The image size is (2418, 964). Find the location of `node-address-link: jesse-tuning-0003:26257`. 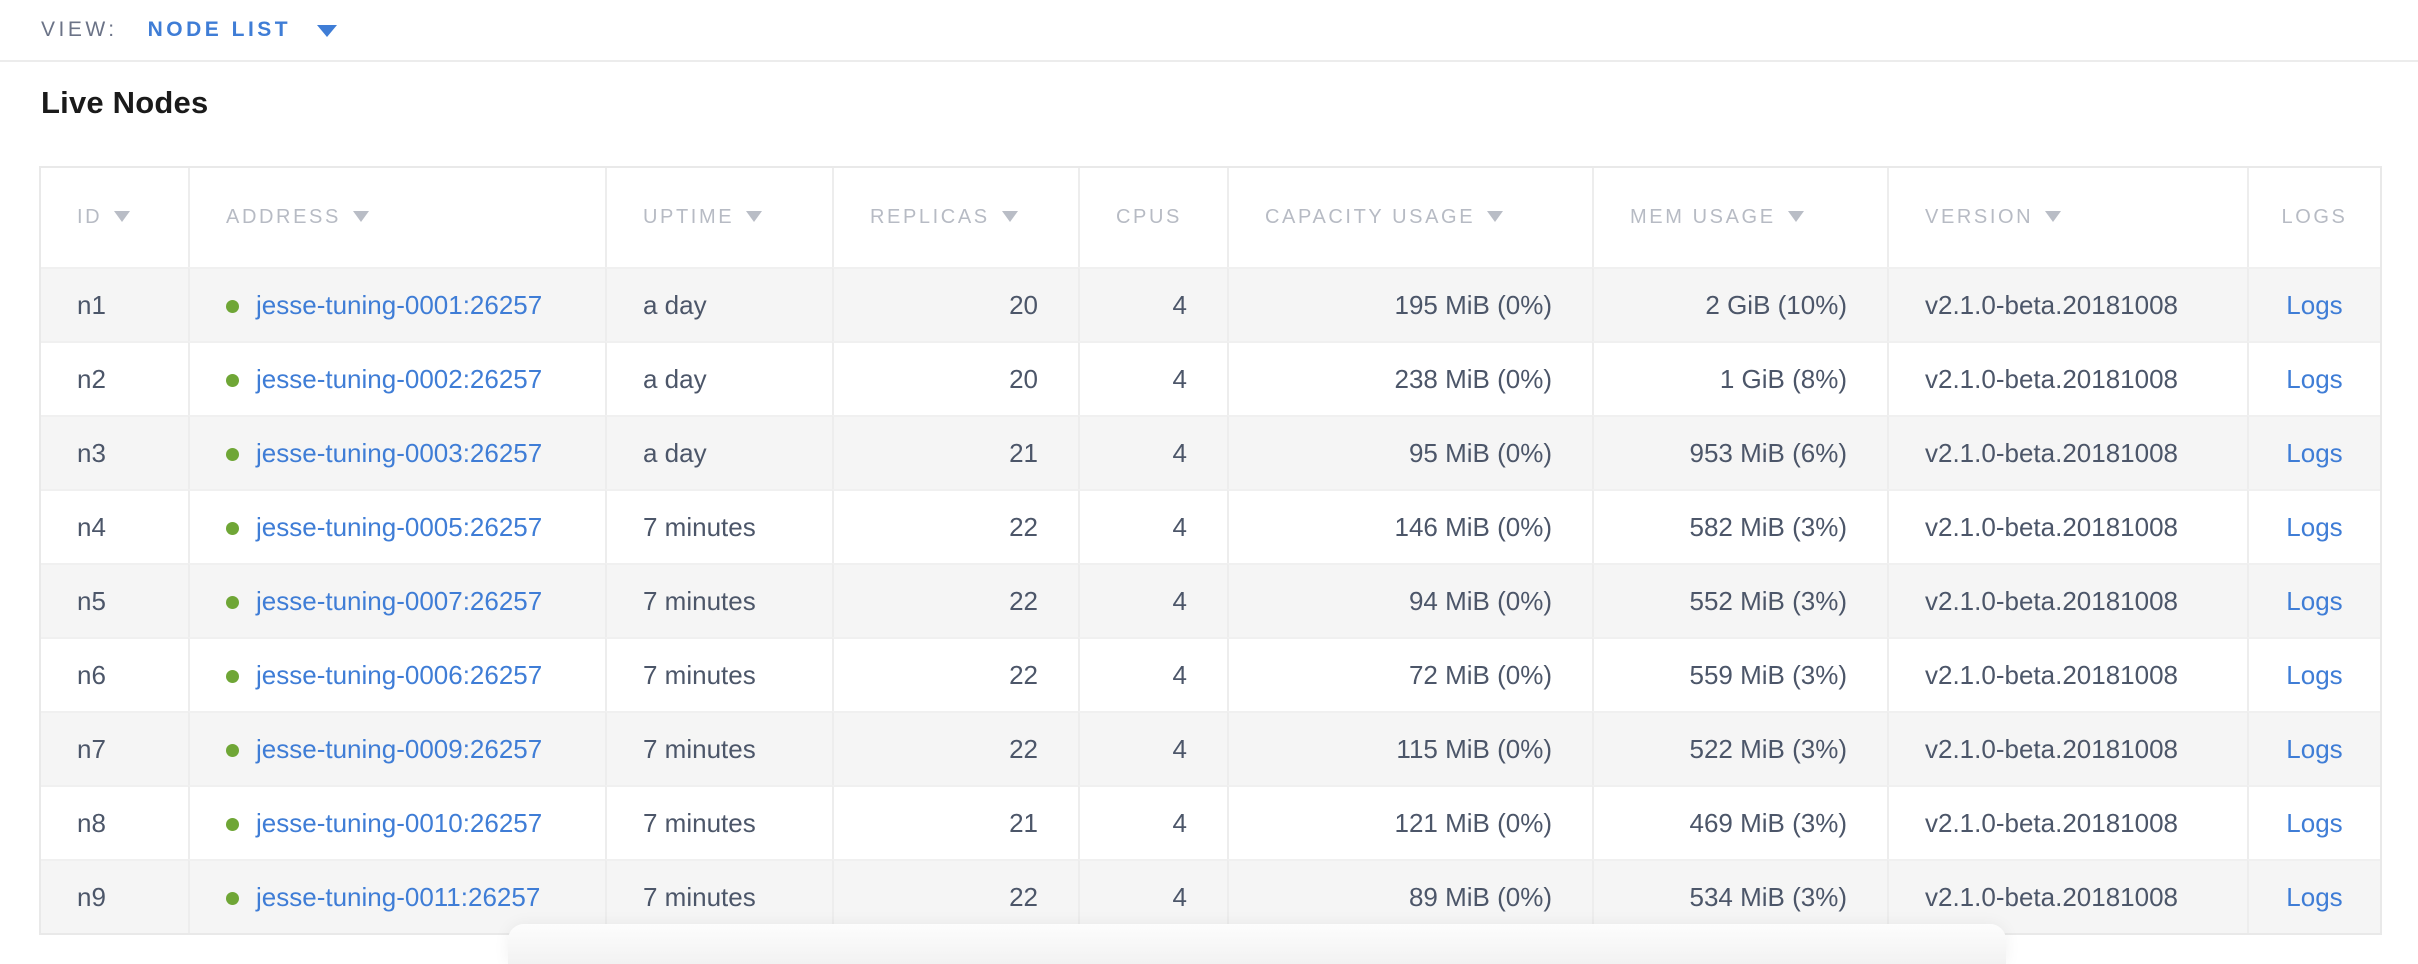

node-address-link: jesse-tuning-0003:26257 is located at coordinates (399, 452).